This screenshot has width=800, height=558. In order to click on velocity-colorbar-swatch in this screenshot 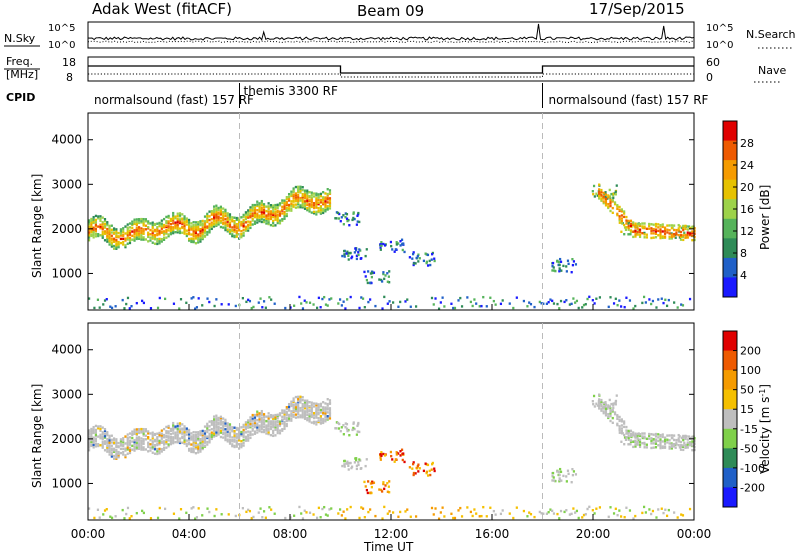, I will do `click(730, 477)`.